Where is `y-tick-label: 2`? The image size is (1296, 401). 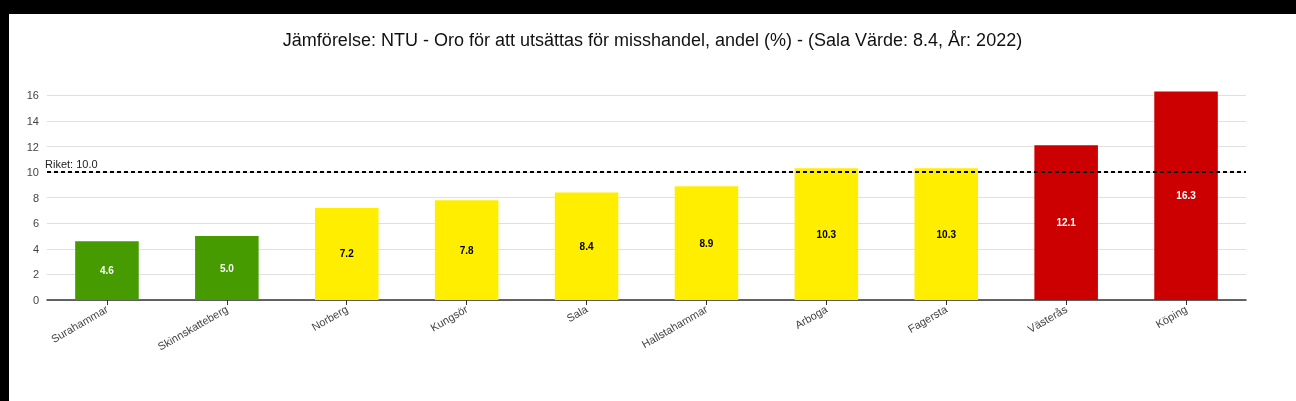
y-tick-label: 2 is located at coordinates (35, 274).